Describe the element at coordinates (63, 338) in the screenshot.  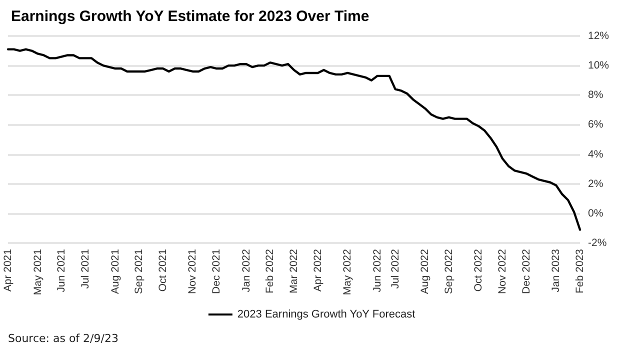
I see `source-note: Source: as of 2/9/23` at that location.